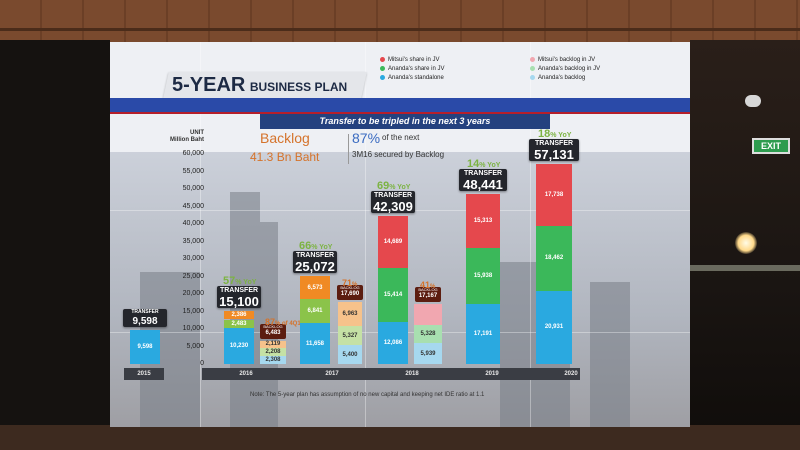 The image size is (800, 450). What do you see at coordinates (414, 60) in the screenshot?
I see `legend-label: Mitsui's share in JV` at bounding box center [414, 60].